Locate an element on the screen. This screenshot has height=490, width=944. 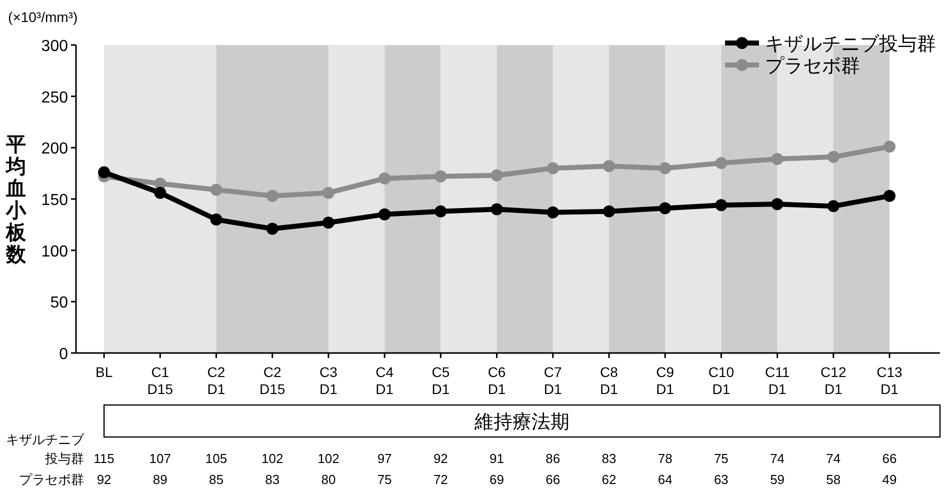
text: 85 is located at coordinates (216, 479).